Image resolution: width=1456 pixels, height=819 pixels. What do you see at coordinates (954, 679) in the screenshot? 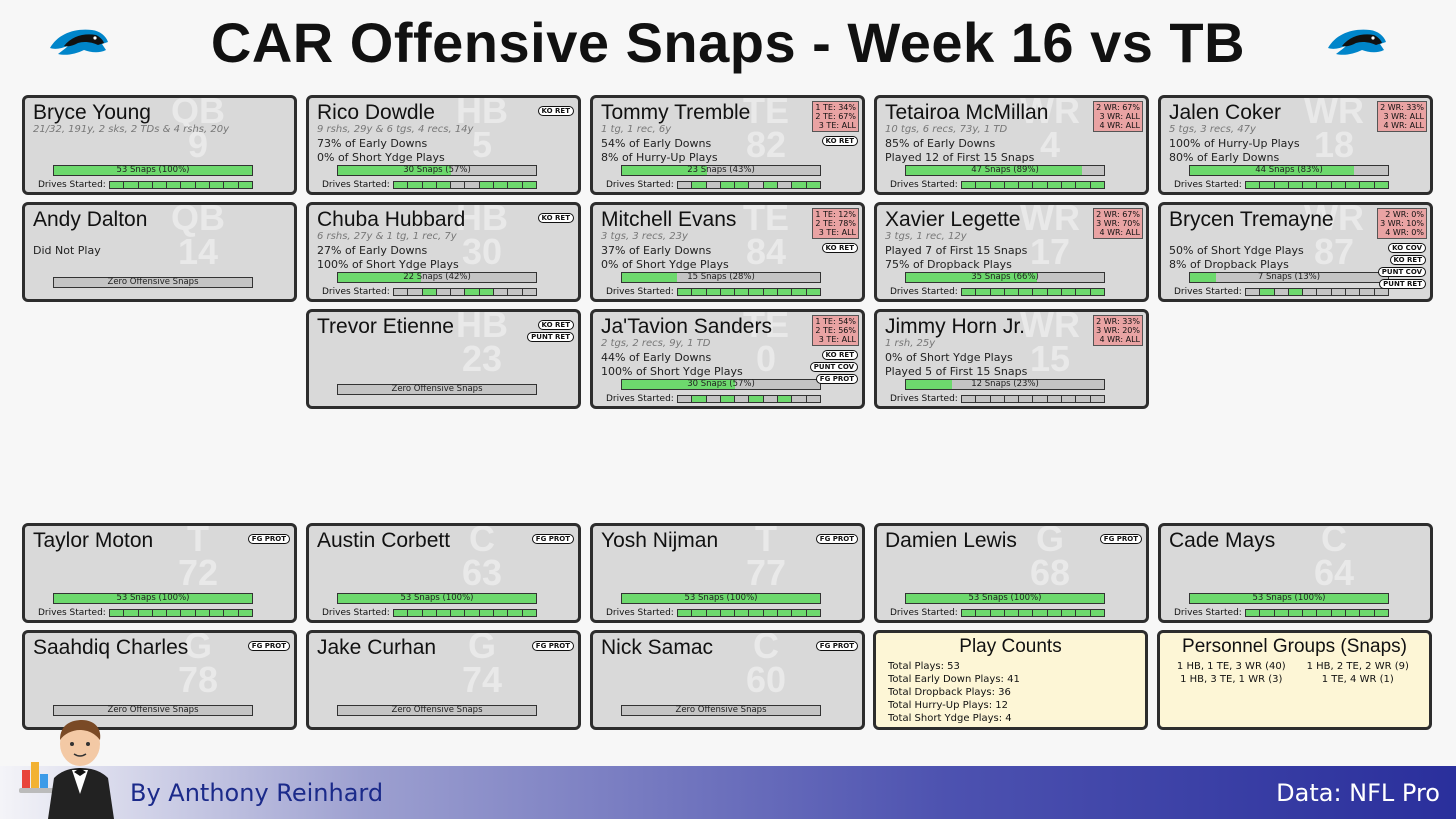
I see `play-count-line: Total Early Down Plays: 41` at bounding box center [954, 679].